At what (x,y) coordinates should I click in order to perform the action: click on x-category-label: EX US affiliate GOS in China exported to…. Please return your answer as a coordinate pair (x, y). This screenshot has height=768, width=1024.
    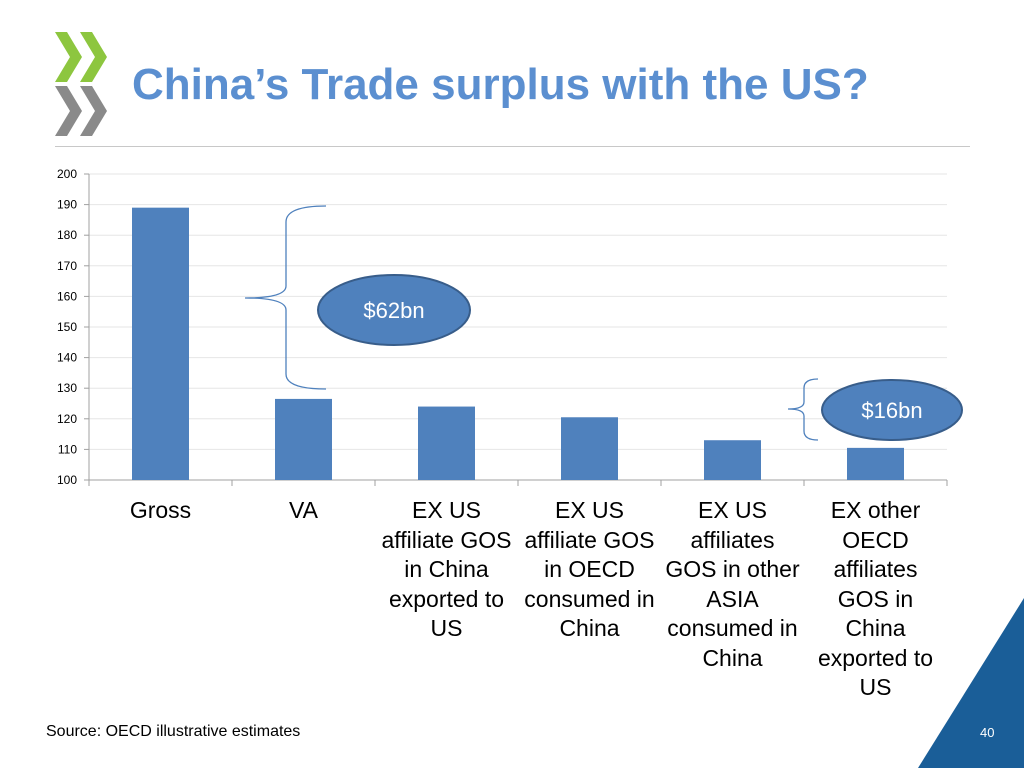
    Looking at the image, I should click on (446, 569).